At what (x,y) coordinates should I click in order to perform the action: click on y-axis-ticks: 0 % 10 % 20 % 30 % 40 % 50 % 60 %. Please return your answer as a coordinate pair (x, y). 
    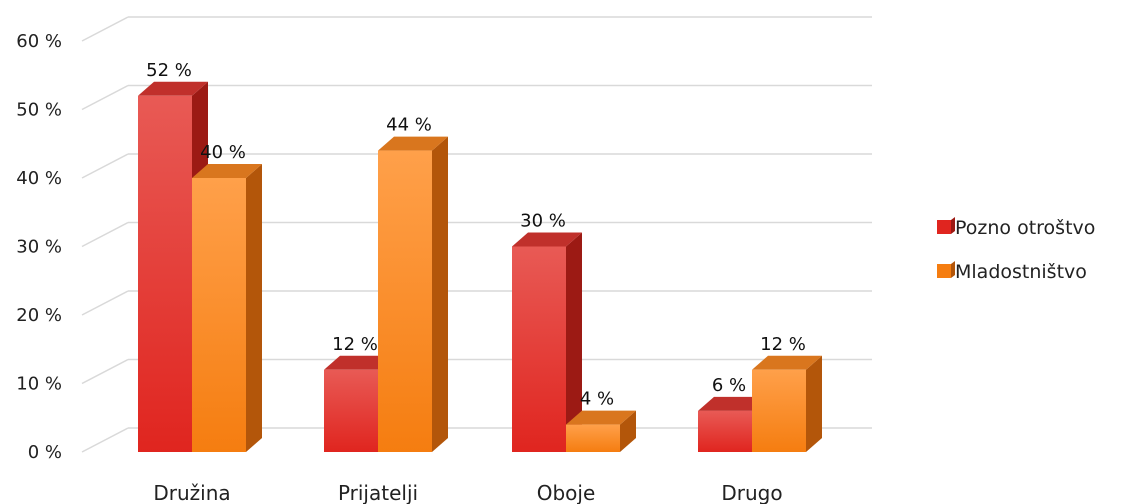
    Looking at the image, I should click on (39, 247).